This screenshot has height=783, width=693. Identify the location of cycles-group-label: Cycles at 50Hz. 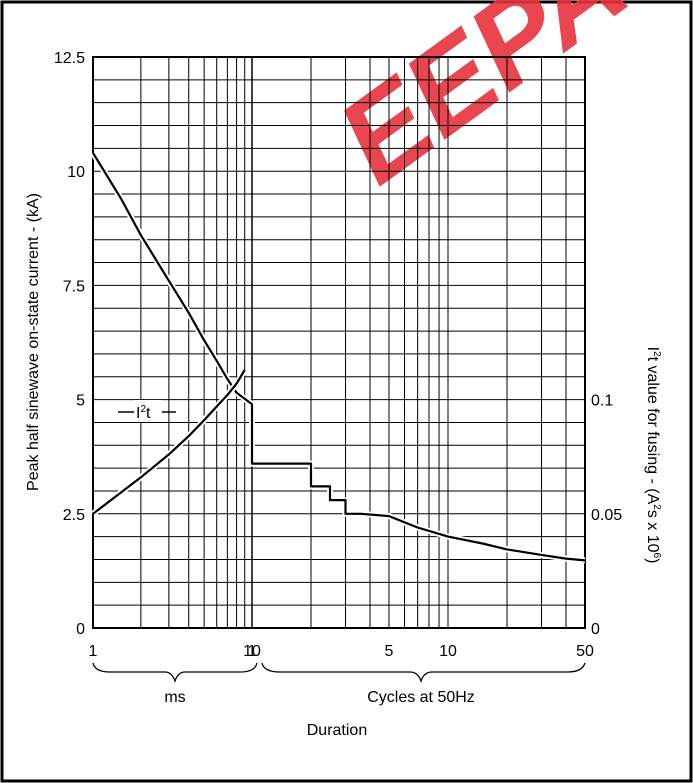
(421, 697).